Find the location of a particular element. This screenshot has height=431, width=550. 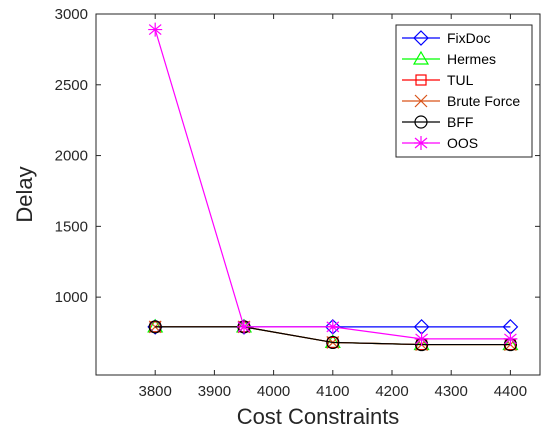

y-axis-label: Delay is located at coordinates (24, 194).